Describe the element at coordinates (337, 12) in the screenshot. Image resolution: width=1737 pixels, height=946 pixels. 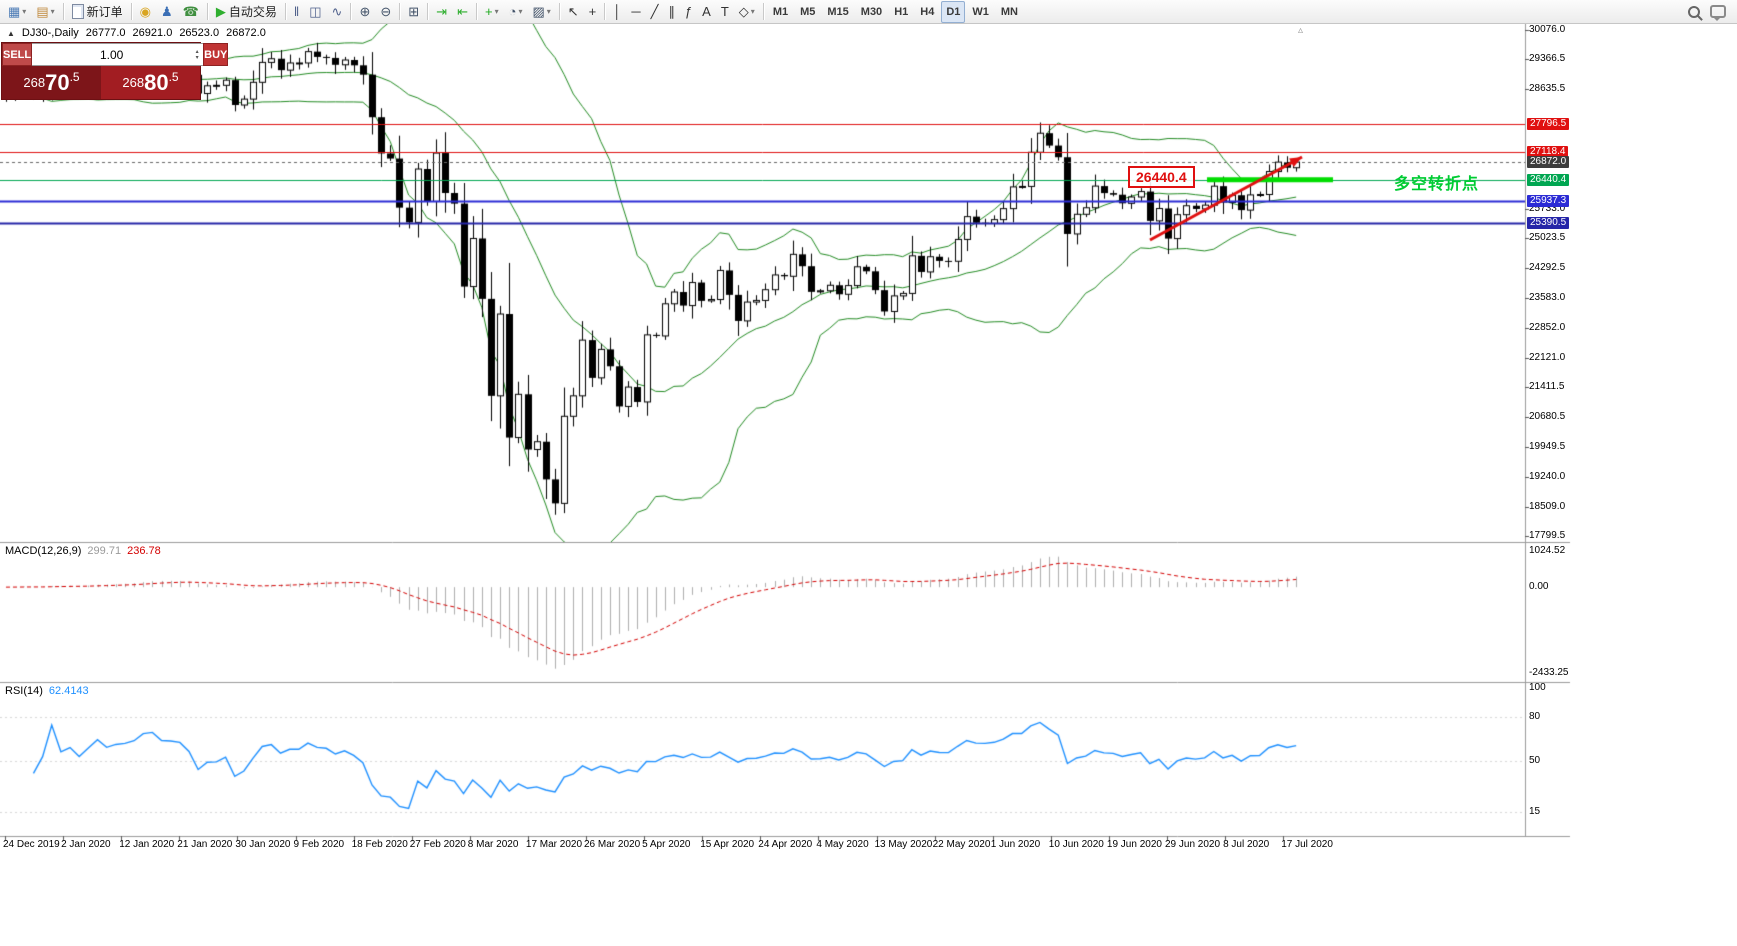
I see `line-chart: ∿` at that location.